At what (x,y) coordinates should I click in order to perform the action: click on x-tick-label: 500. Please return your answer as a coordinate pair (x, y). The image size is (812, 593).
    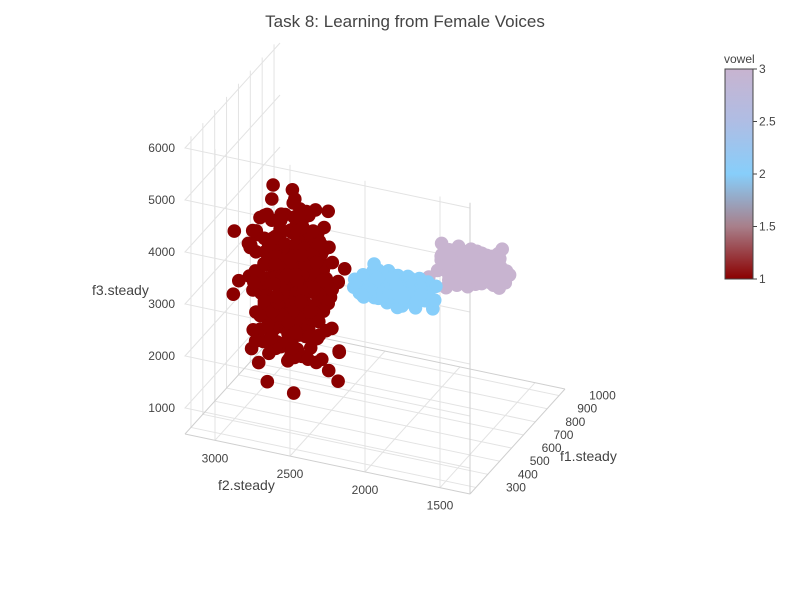
    Looking at the image, I should click on (540, 461).